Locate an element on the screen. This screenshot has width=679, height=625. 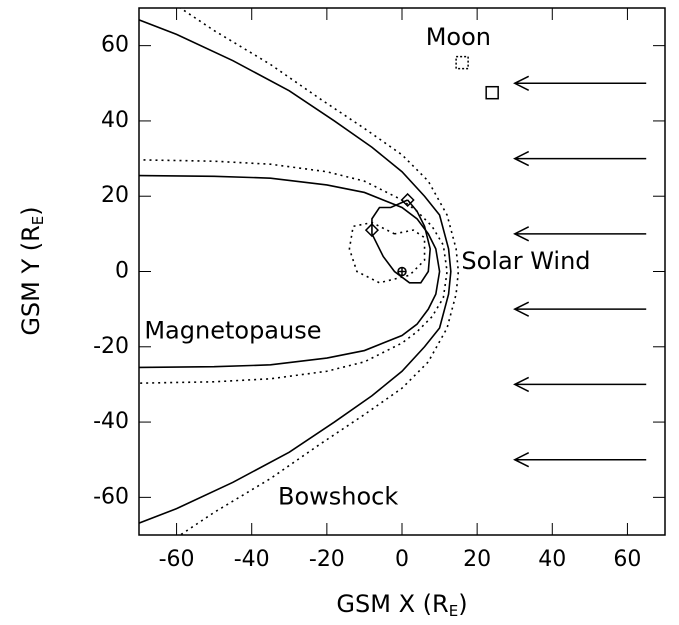
y-tick-label: 0 is located at coordinates (122, 271).